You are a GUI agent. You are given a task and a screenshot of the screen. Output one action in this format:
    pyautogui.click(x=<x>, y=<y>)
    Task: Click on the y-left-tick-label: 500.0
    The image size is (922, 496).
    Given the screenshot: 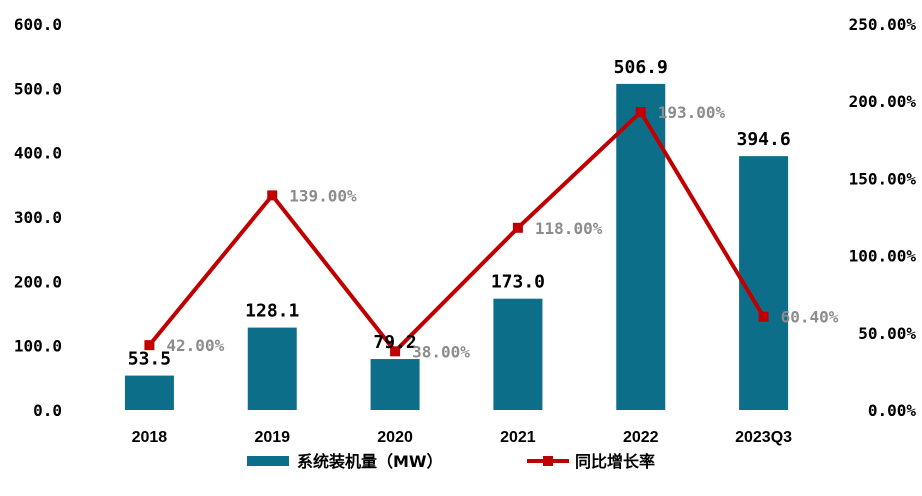 What is the action you would take?
    pyautogui.click(x=38, y=88)
    